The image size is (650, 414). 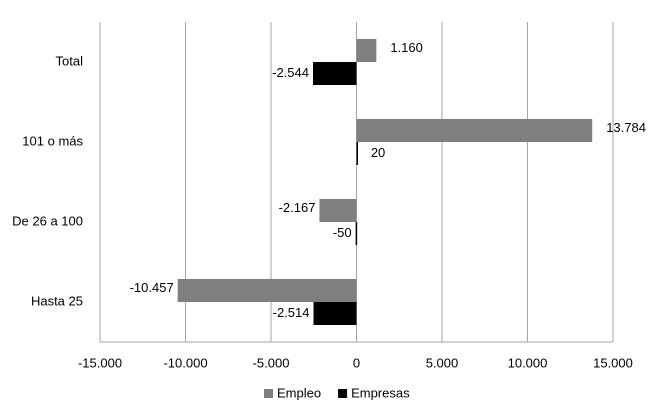 I want to click on y-tick-label: 101 o más, so click(x=52, y=140).